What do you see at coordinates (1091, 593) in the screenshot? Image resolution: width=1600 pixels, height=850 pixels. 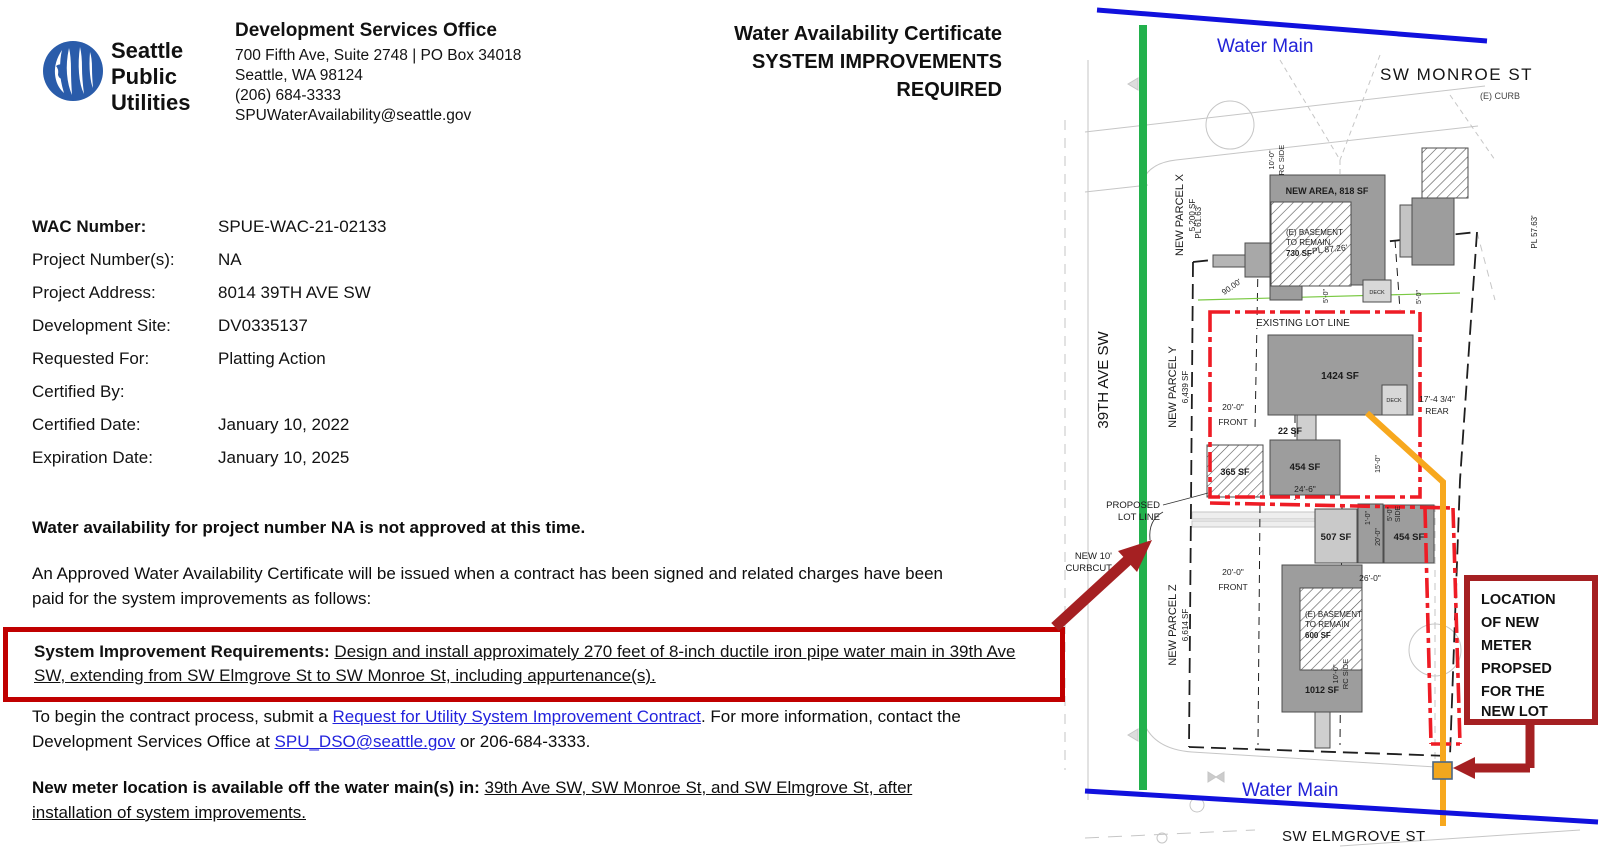 I see `arrow-shaft` at bounding box center [1091, 593].